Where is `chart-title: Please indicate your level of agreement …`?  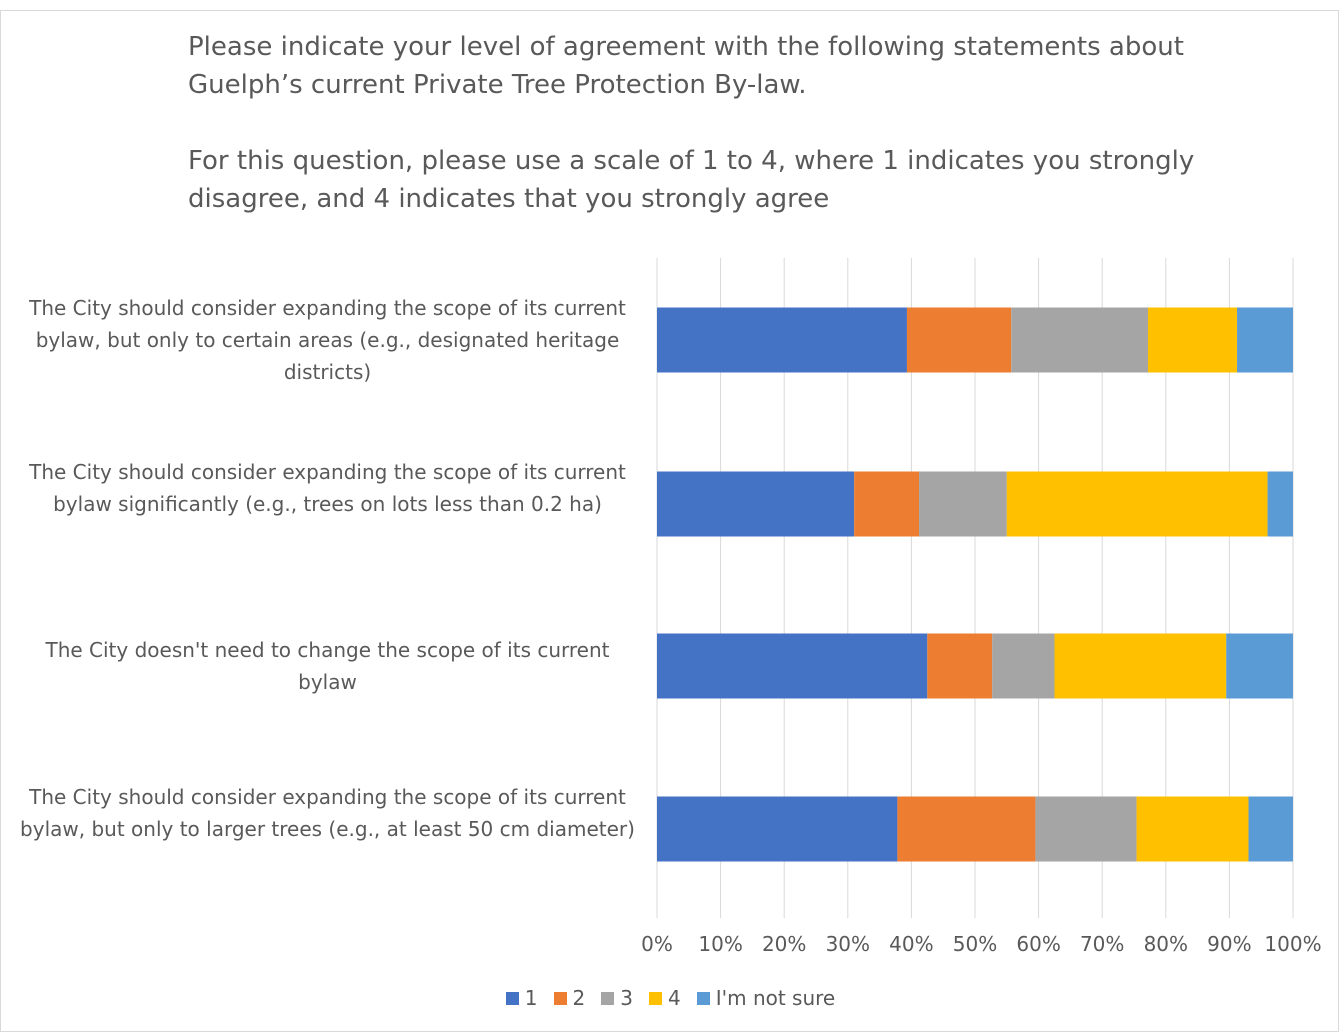 chart-title: Please indicate your level of agreement … is located at coordinates (691, 123).